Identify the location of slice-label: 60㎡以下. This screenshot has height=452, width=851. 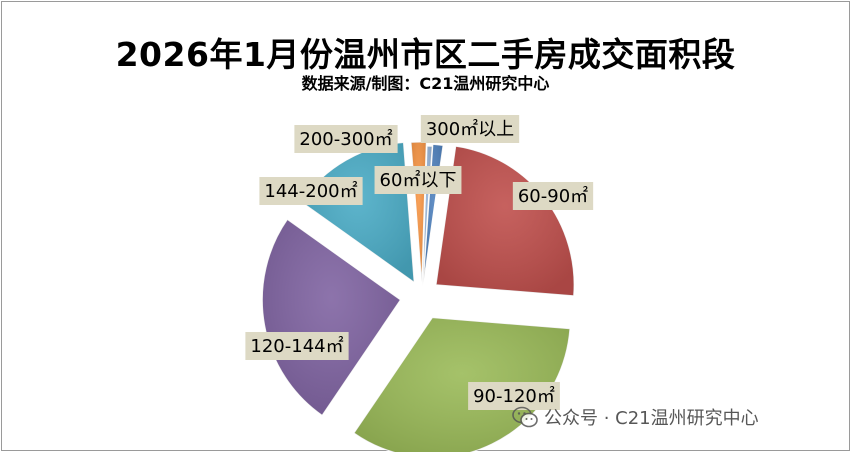
(418, 180).